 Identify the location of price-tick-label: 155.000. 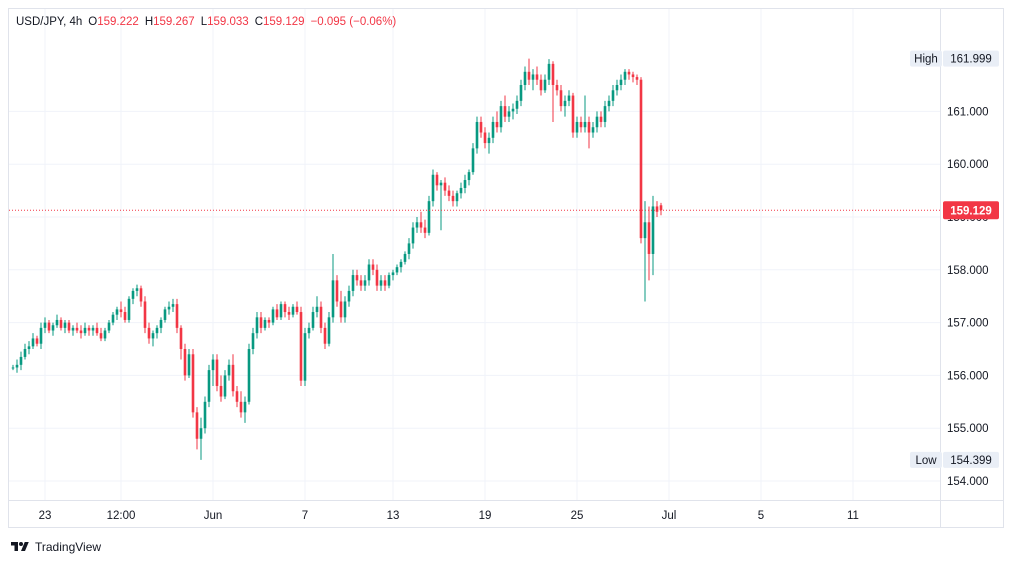
(968, 429).